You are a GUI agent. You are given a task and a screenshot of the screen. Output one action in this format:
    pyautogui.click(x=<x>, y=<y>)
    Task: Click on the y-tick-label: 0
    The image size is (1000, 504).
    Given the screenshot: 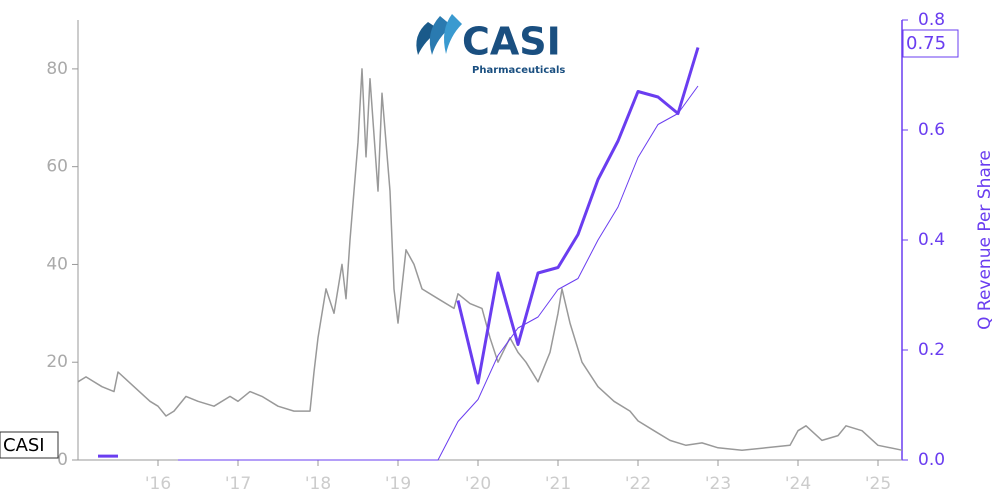 What is the action you would take?
    pyautogui.click(x=62, y=460)
    